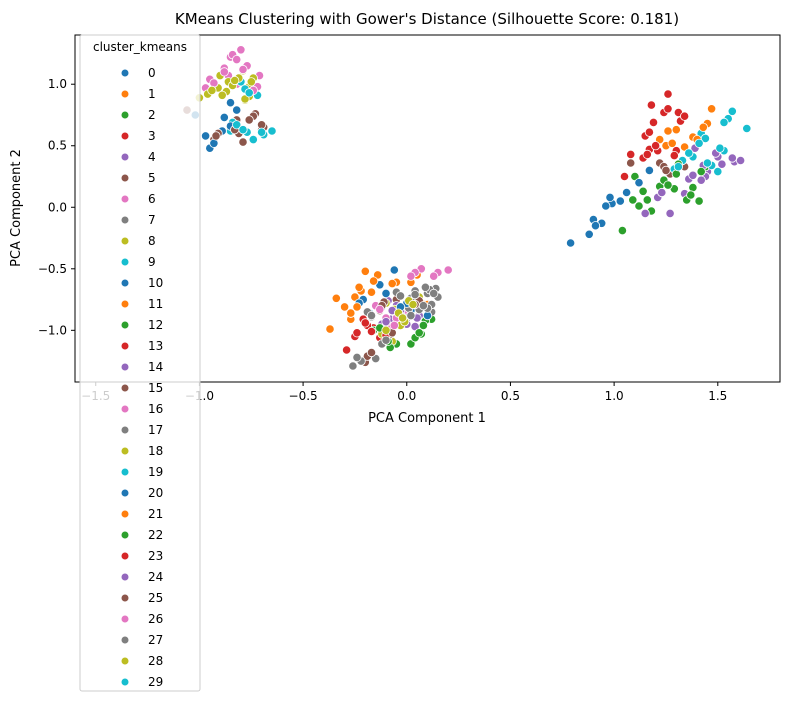  I want to click on legend-label: 24, so click(155, 577).